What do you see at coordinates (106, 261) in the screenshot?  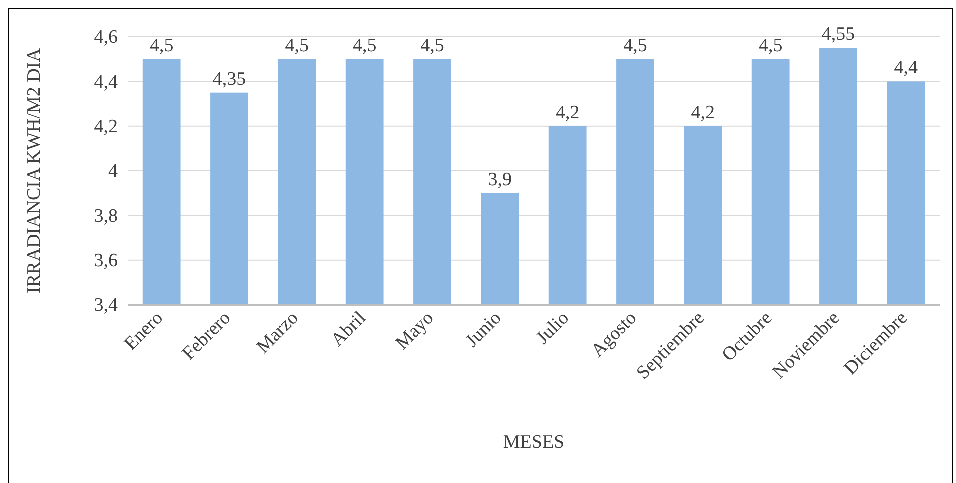 I see `y-tick-label: 3,6` at bounding box center [106, 261].